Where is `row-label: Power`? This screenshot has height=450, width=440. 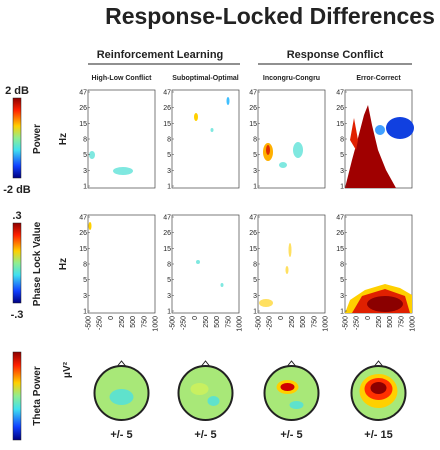
row-label: Power is located at coordinates (37, 139).